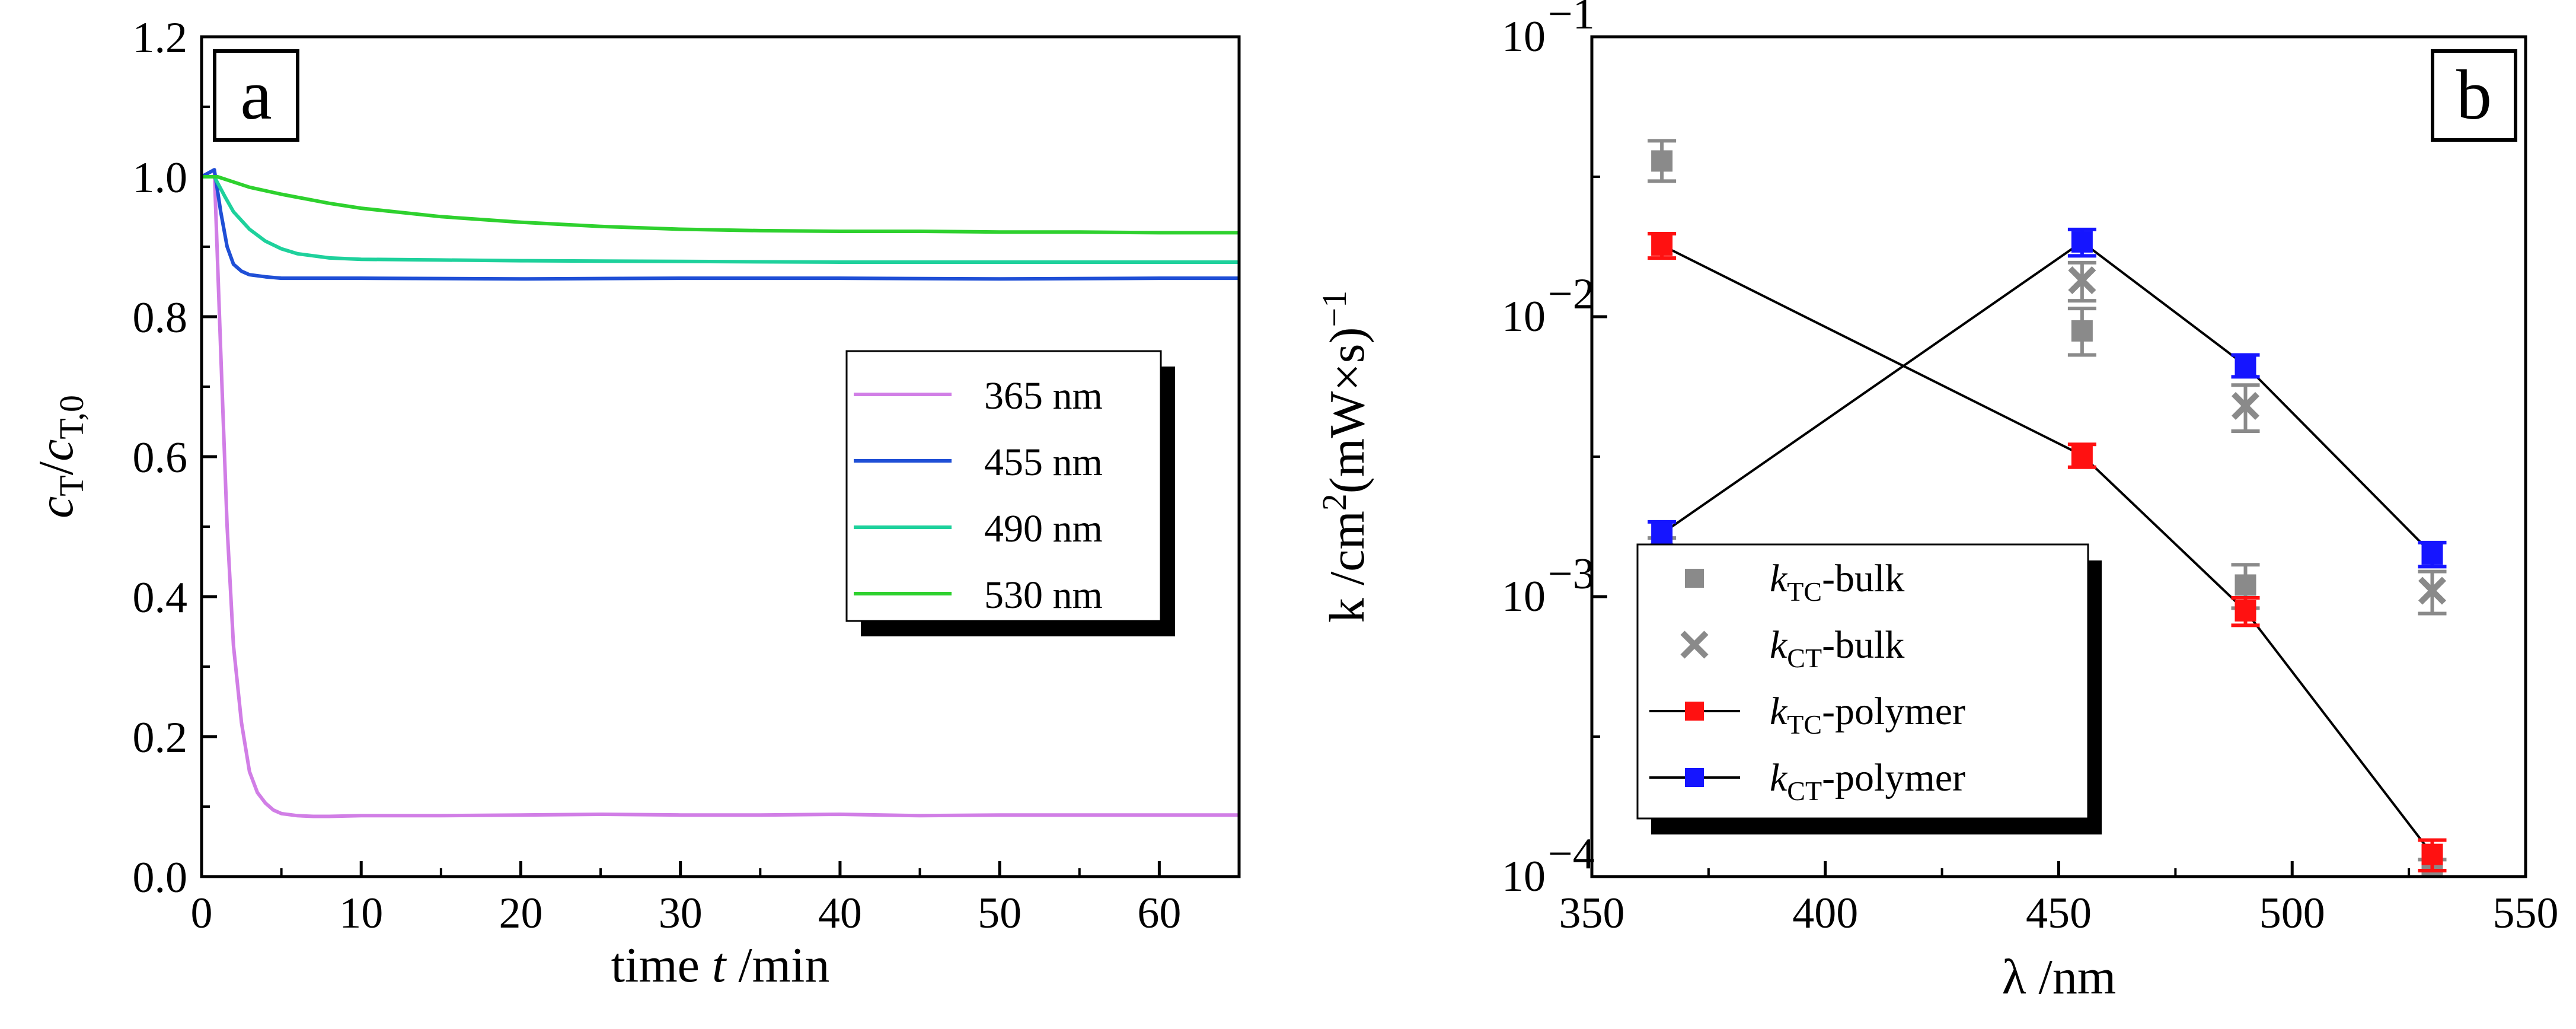 The width and height of the screenshot is (2576, 1029). What do you see at coordinates (1571, 19) in the screenshot?
I see `y-tick-exponent: −1` at bounding box center [1571, 19].